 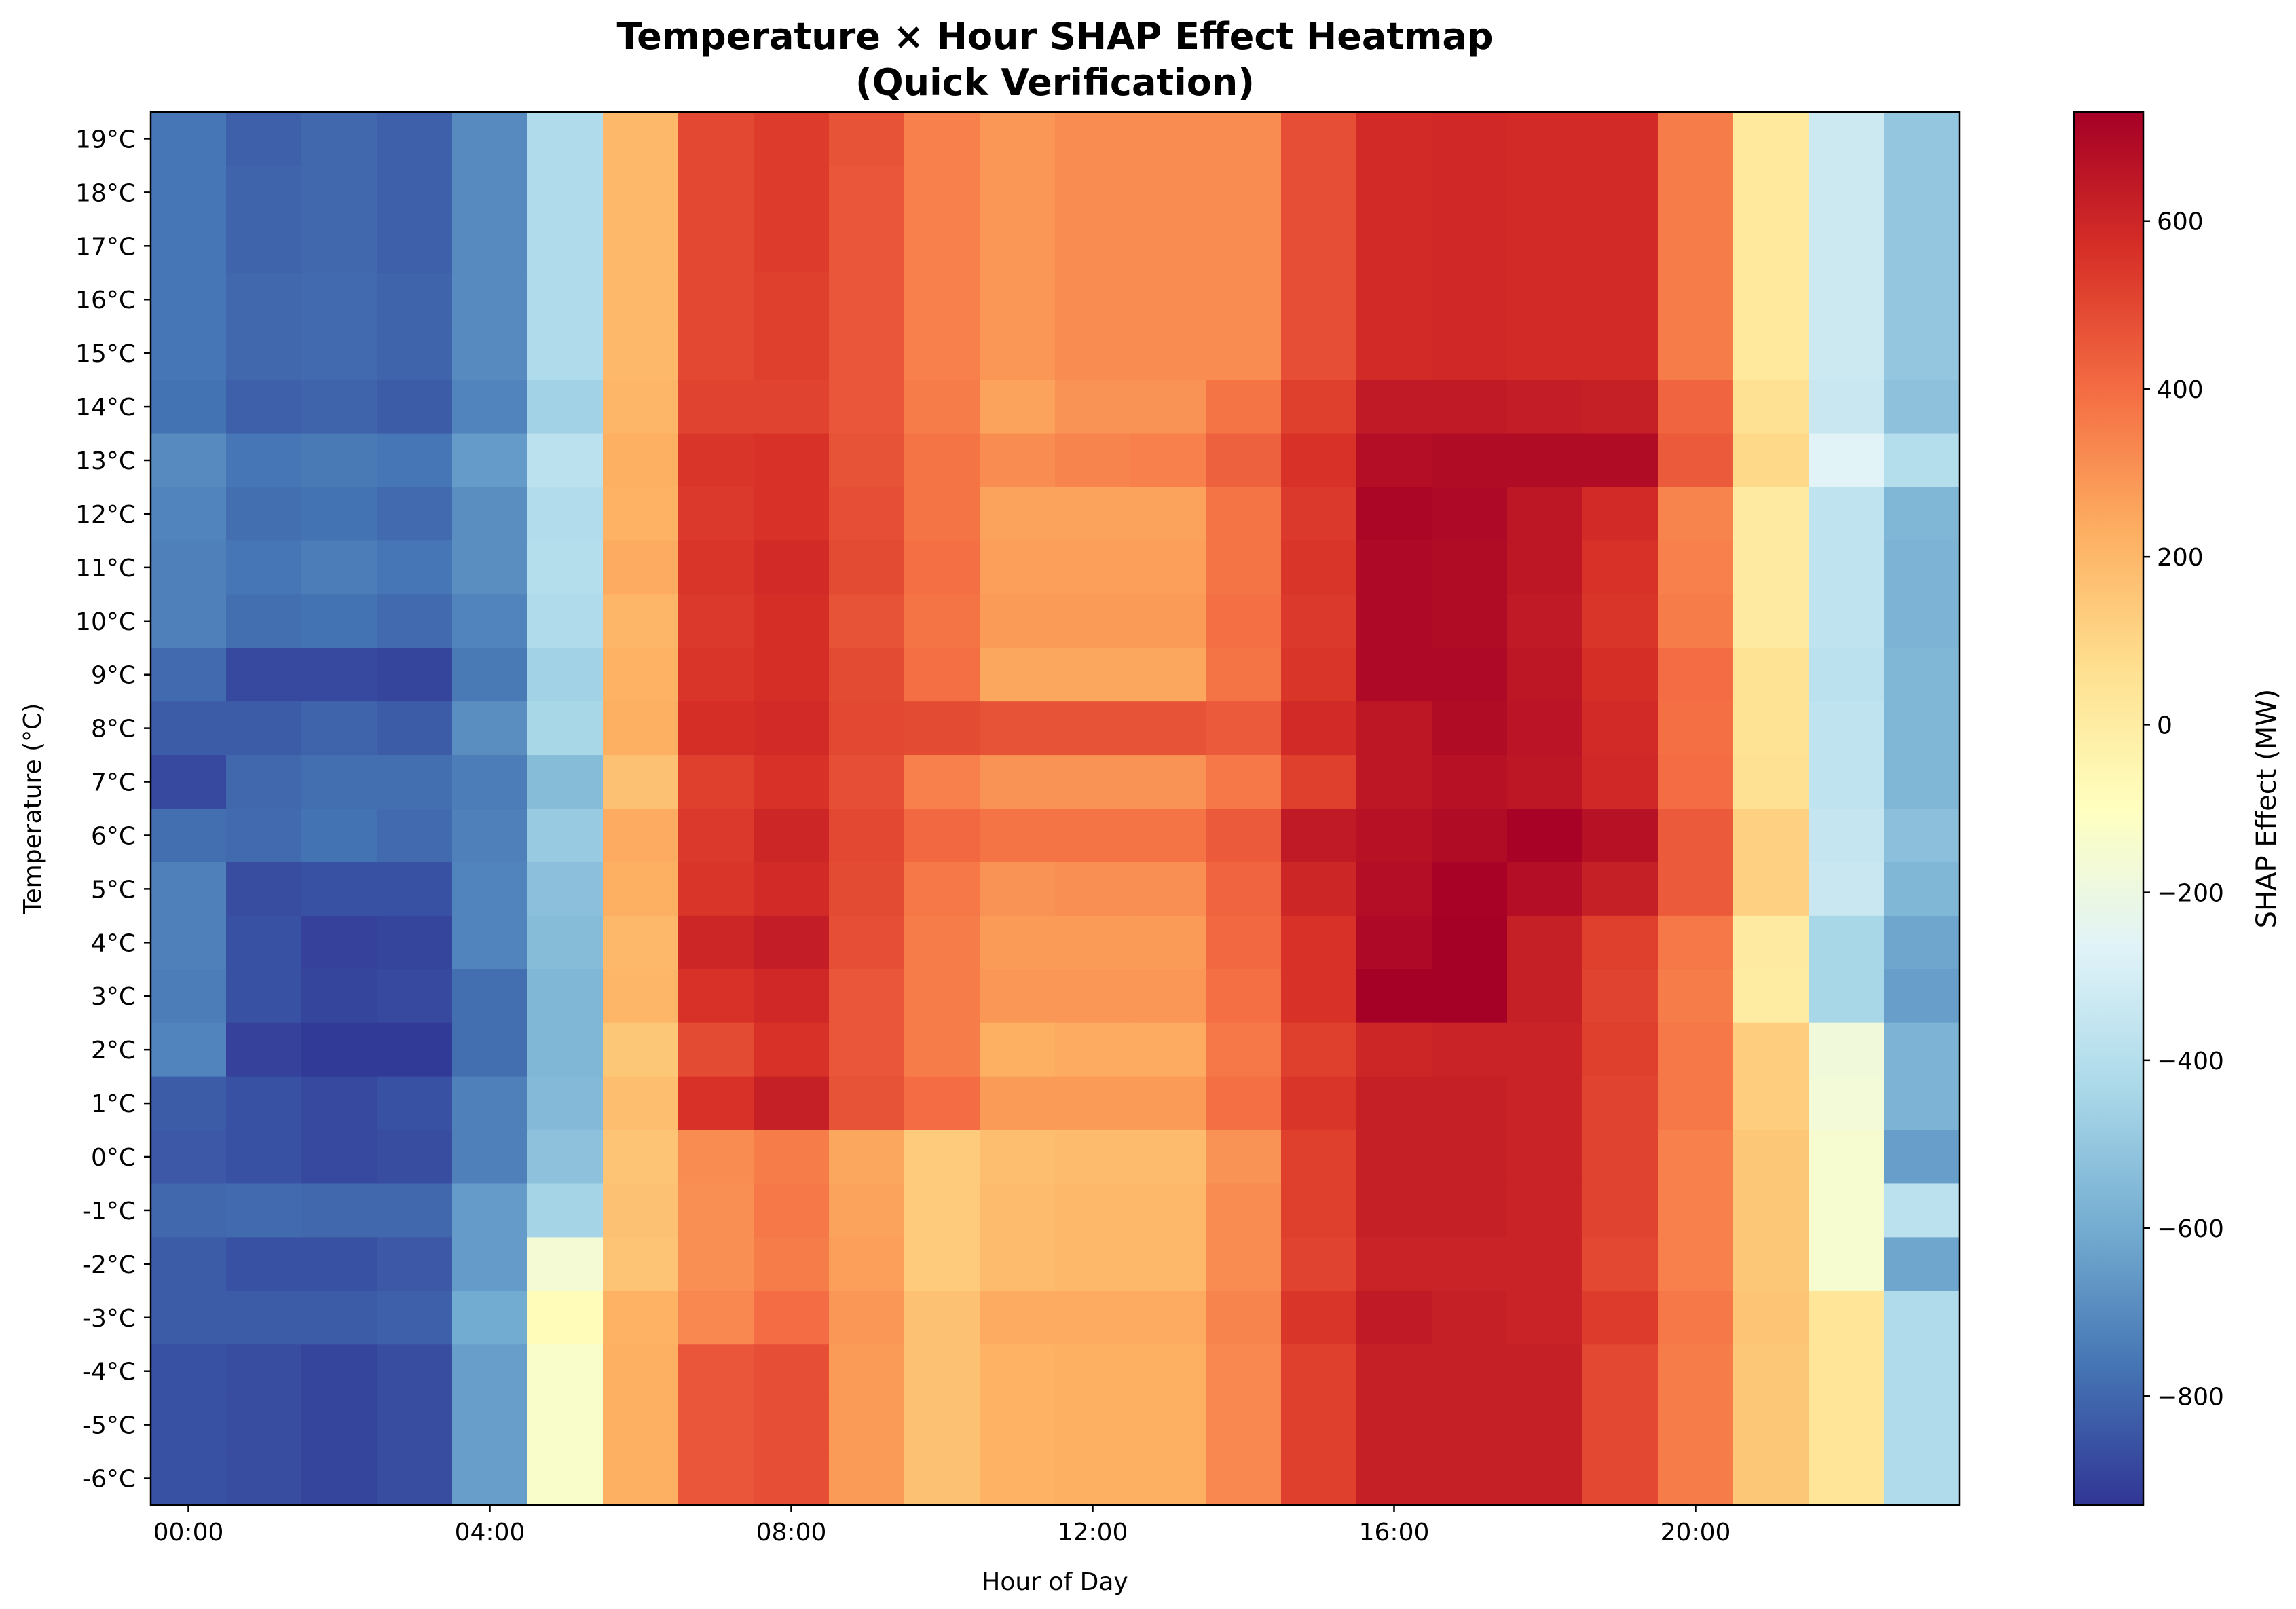 What do you see at coordinates (109, 1265) in the screenshot?
I see `y-tick-label: -2°C` at bounding box center [109, 1265].